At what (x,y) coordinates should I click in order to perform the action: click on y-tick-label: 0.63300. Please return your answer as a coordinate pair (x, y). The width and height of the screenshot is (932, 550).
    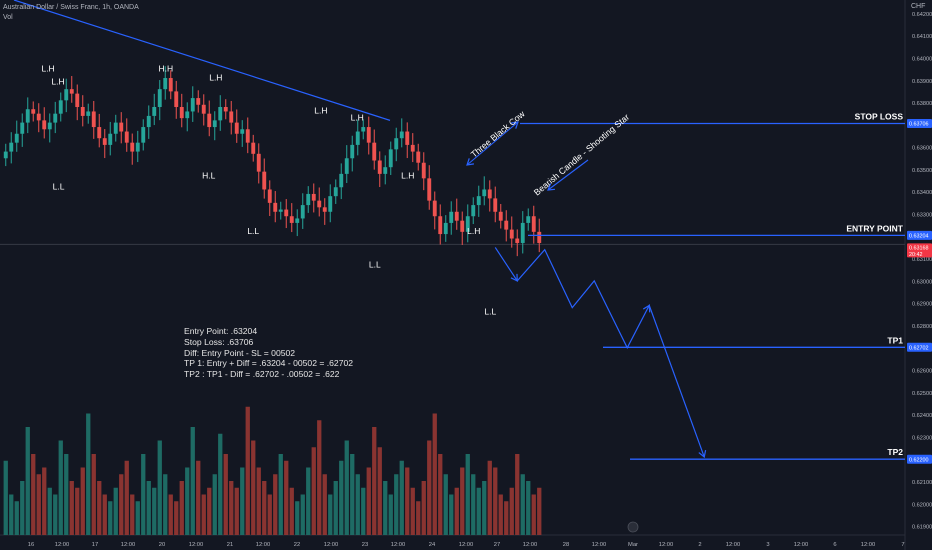
    Looking at the image, I should click on (922, 216).